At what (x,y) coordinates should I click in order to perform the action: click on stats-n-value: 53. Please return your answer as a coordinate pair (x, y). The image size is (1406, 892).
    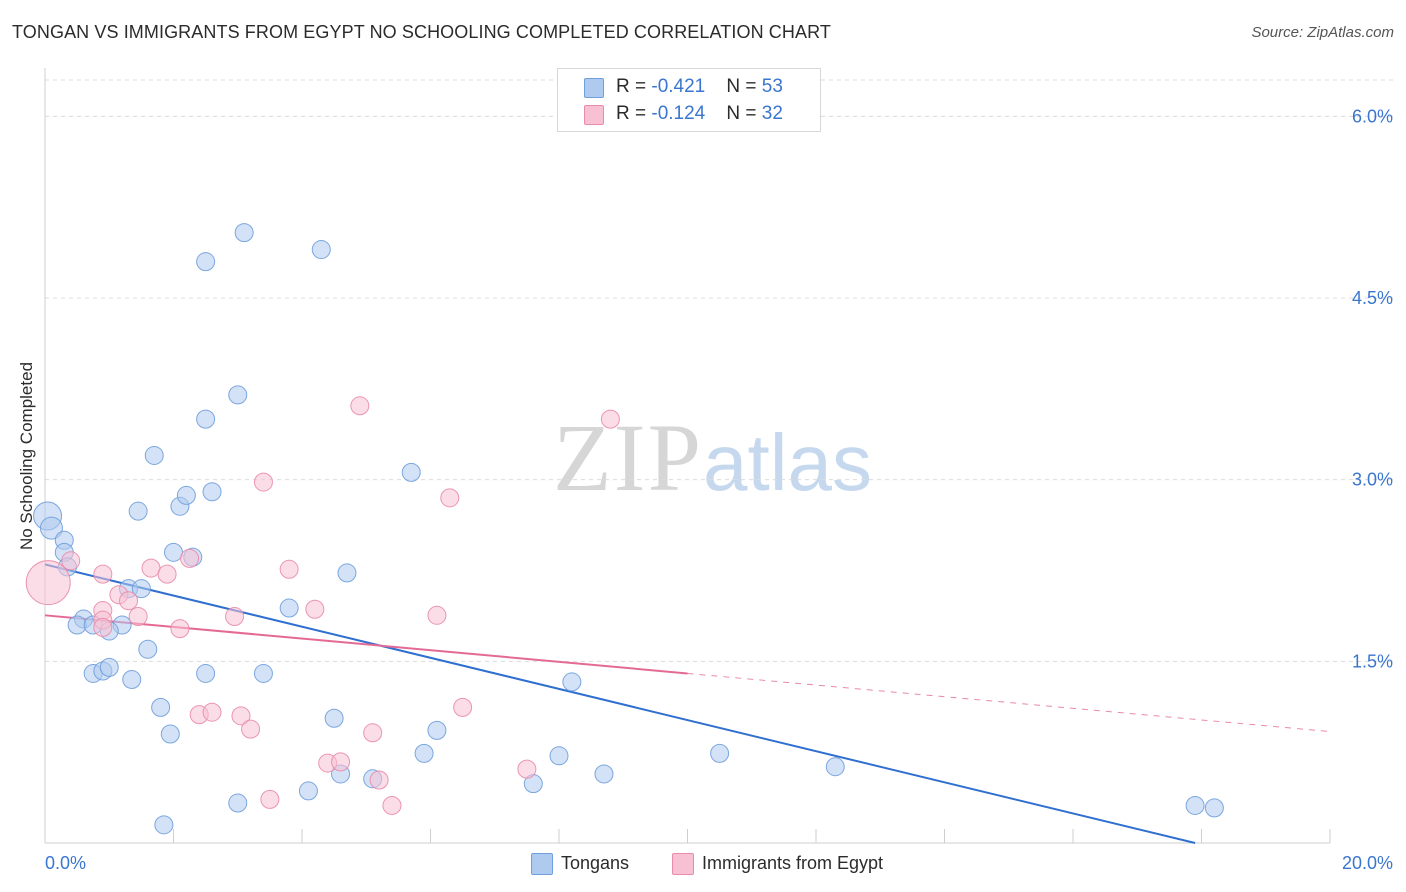
    Looking at the image, I should click on (772, 86).